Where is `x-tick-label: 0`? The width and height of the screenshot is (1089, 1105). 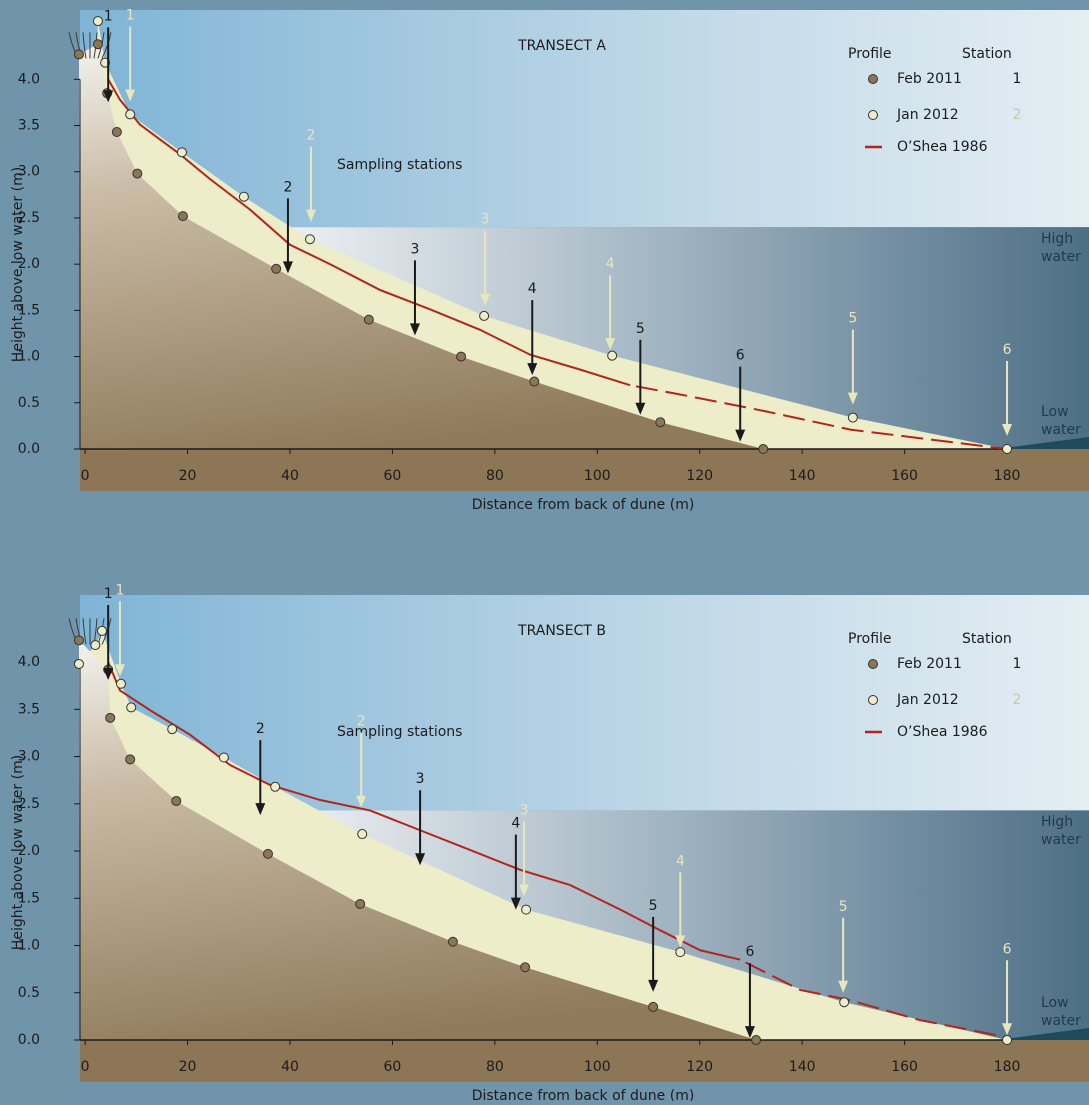
x-tick-label: 0 is located at coordinates (85, 476).